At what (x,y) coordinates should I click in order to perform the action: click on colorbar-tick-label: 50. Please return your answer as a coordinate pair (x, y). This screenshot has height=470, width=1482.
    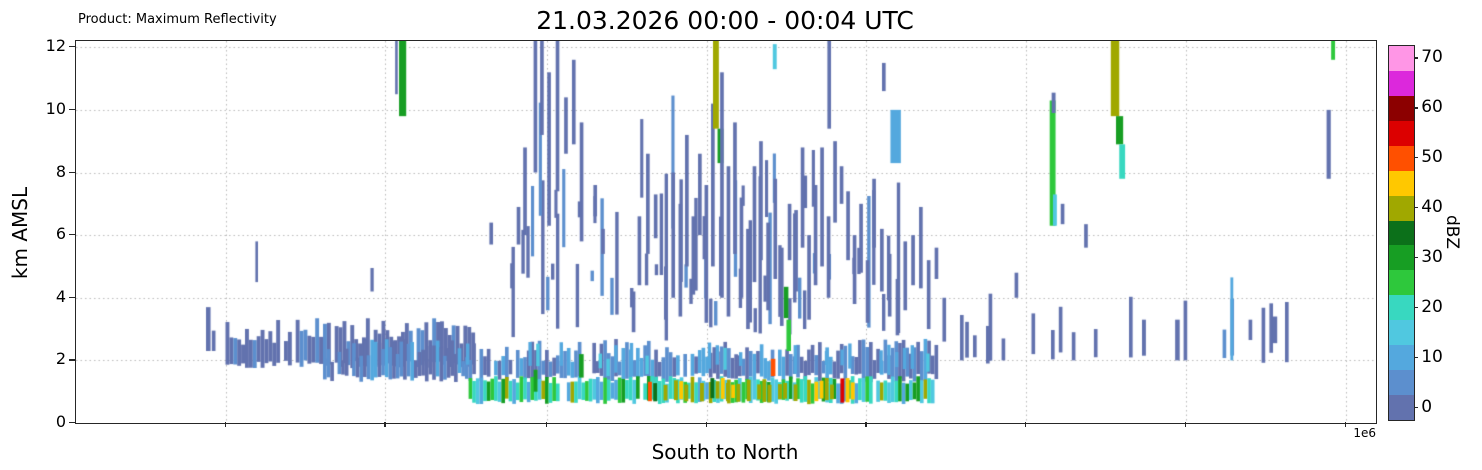
    Looking at the image, I should click on (1432, 157).